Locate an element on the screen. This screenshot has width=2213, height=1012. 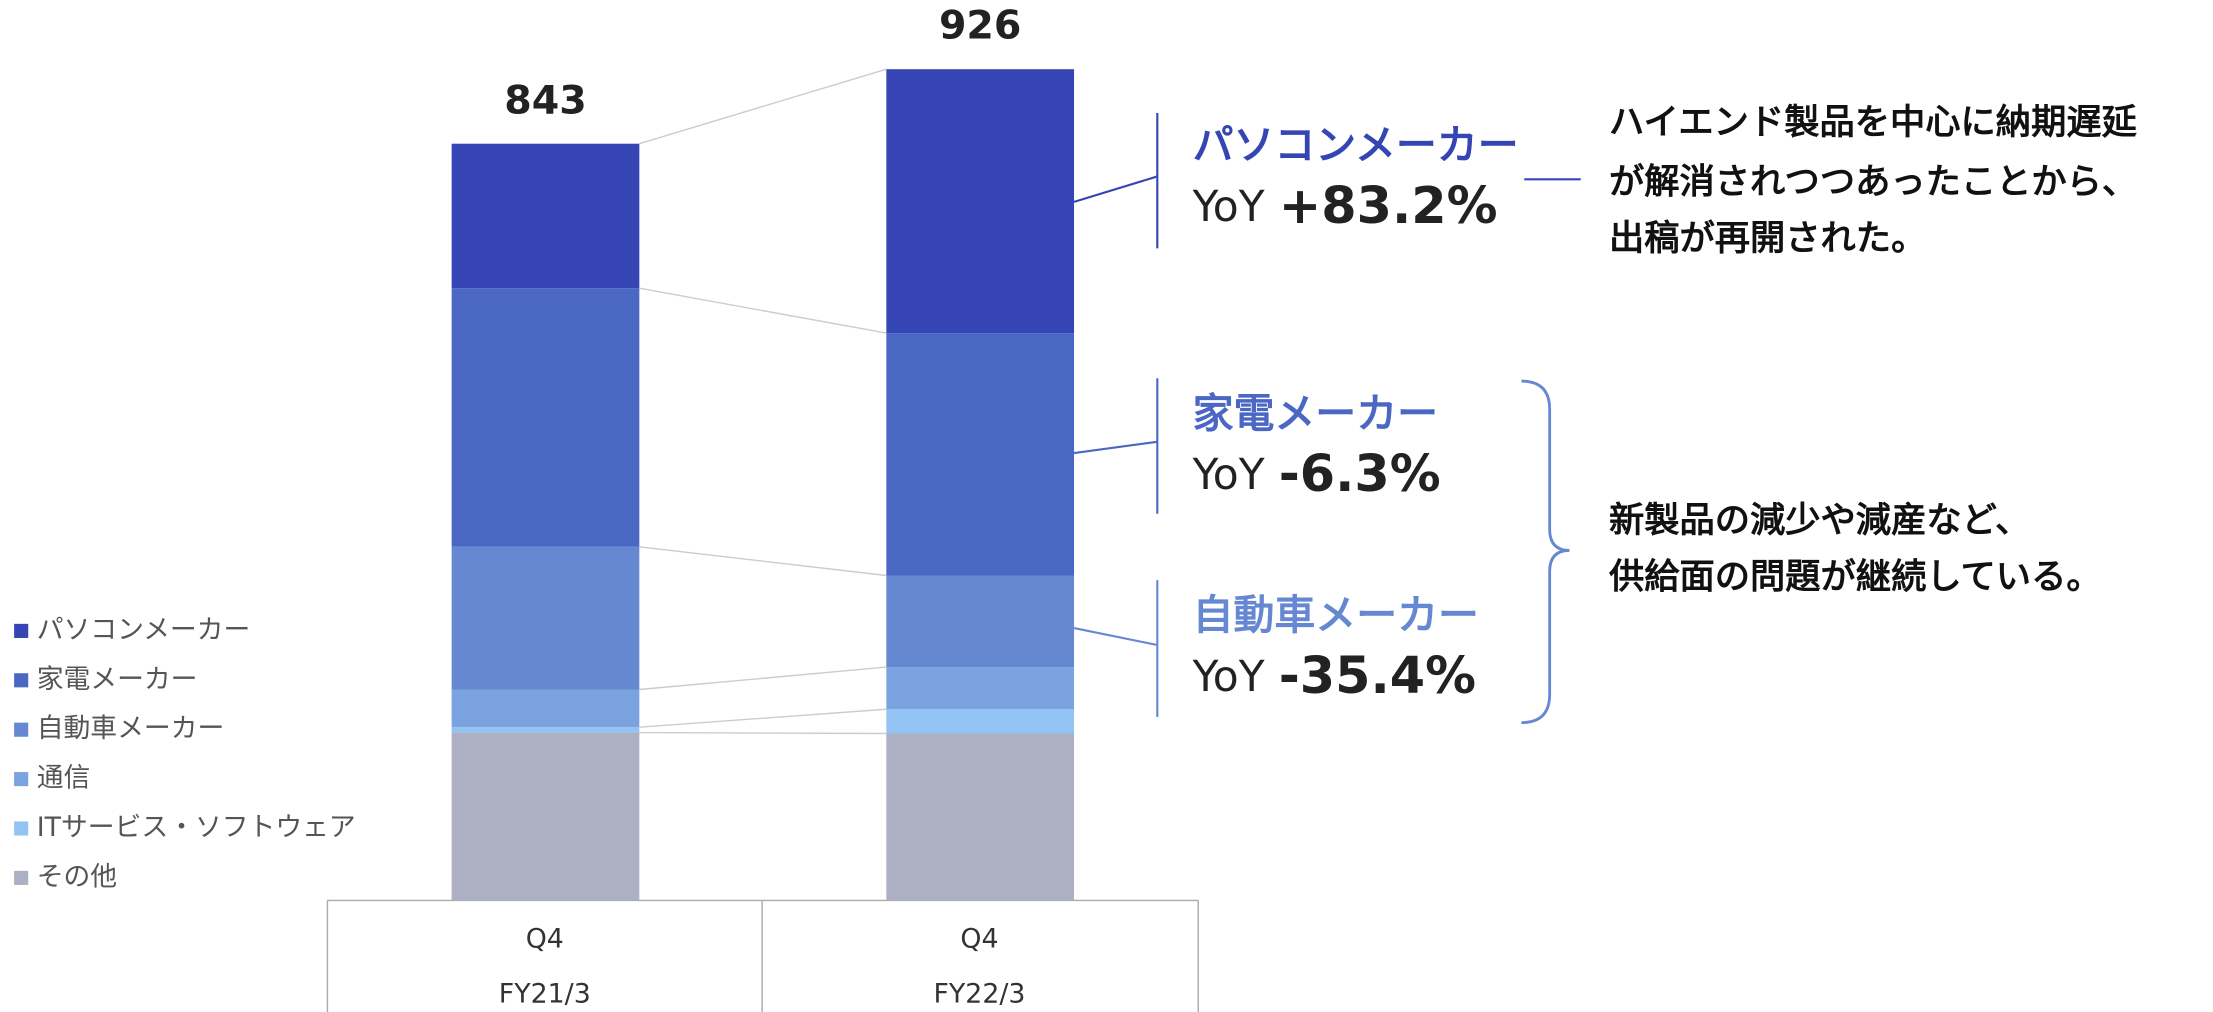
legend-label: パソコンメーカー is located at coordinates (144, 629).